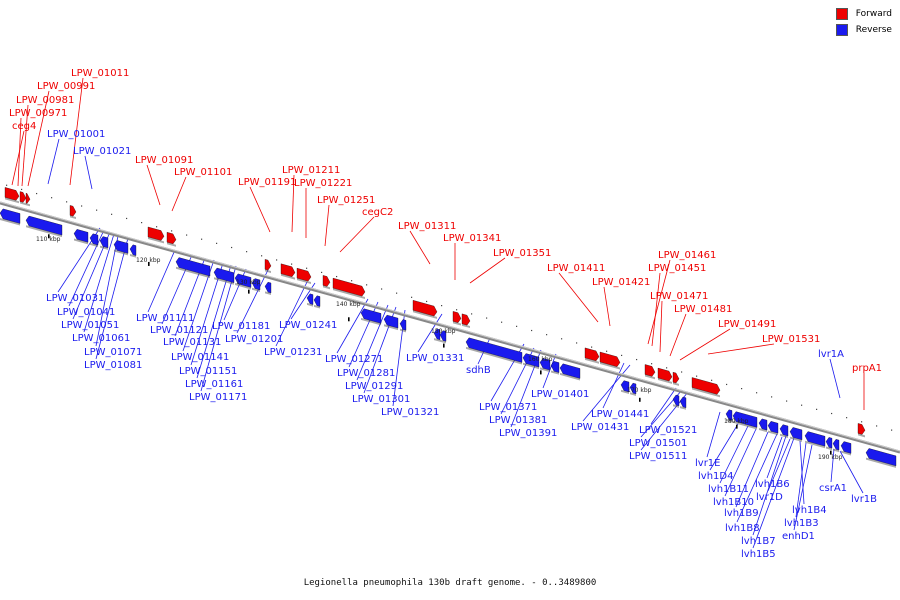  Describe the element at coordinates (798, 536) in the screenshot. I see `reverse-gene-label: enhD1` at that location.